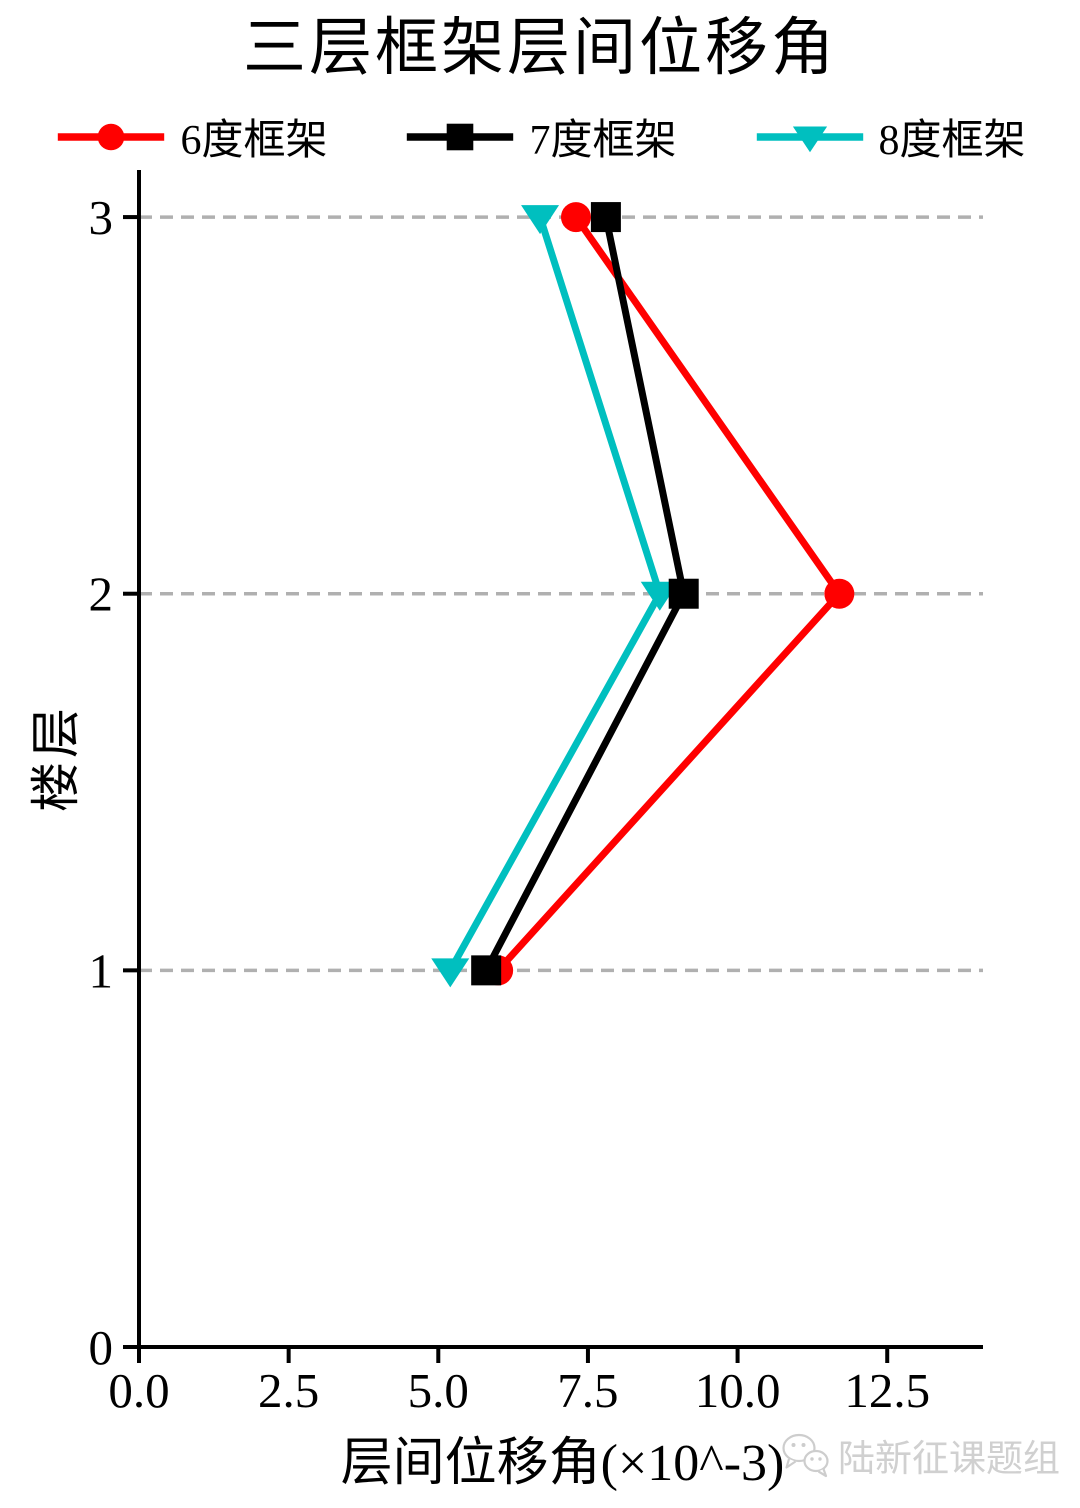 The height and width of the screenshot is (1508, 1080). I want to click on legend-marker-square, so click(460, 136).